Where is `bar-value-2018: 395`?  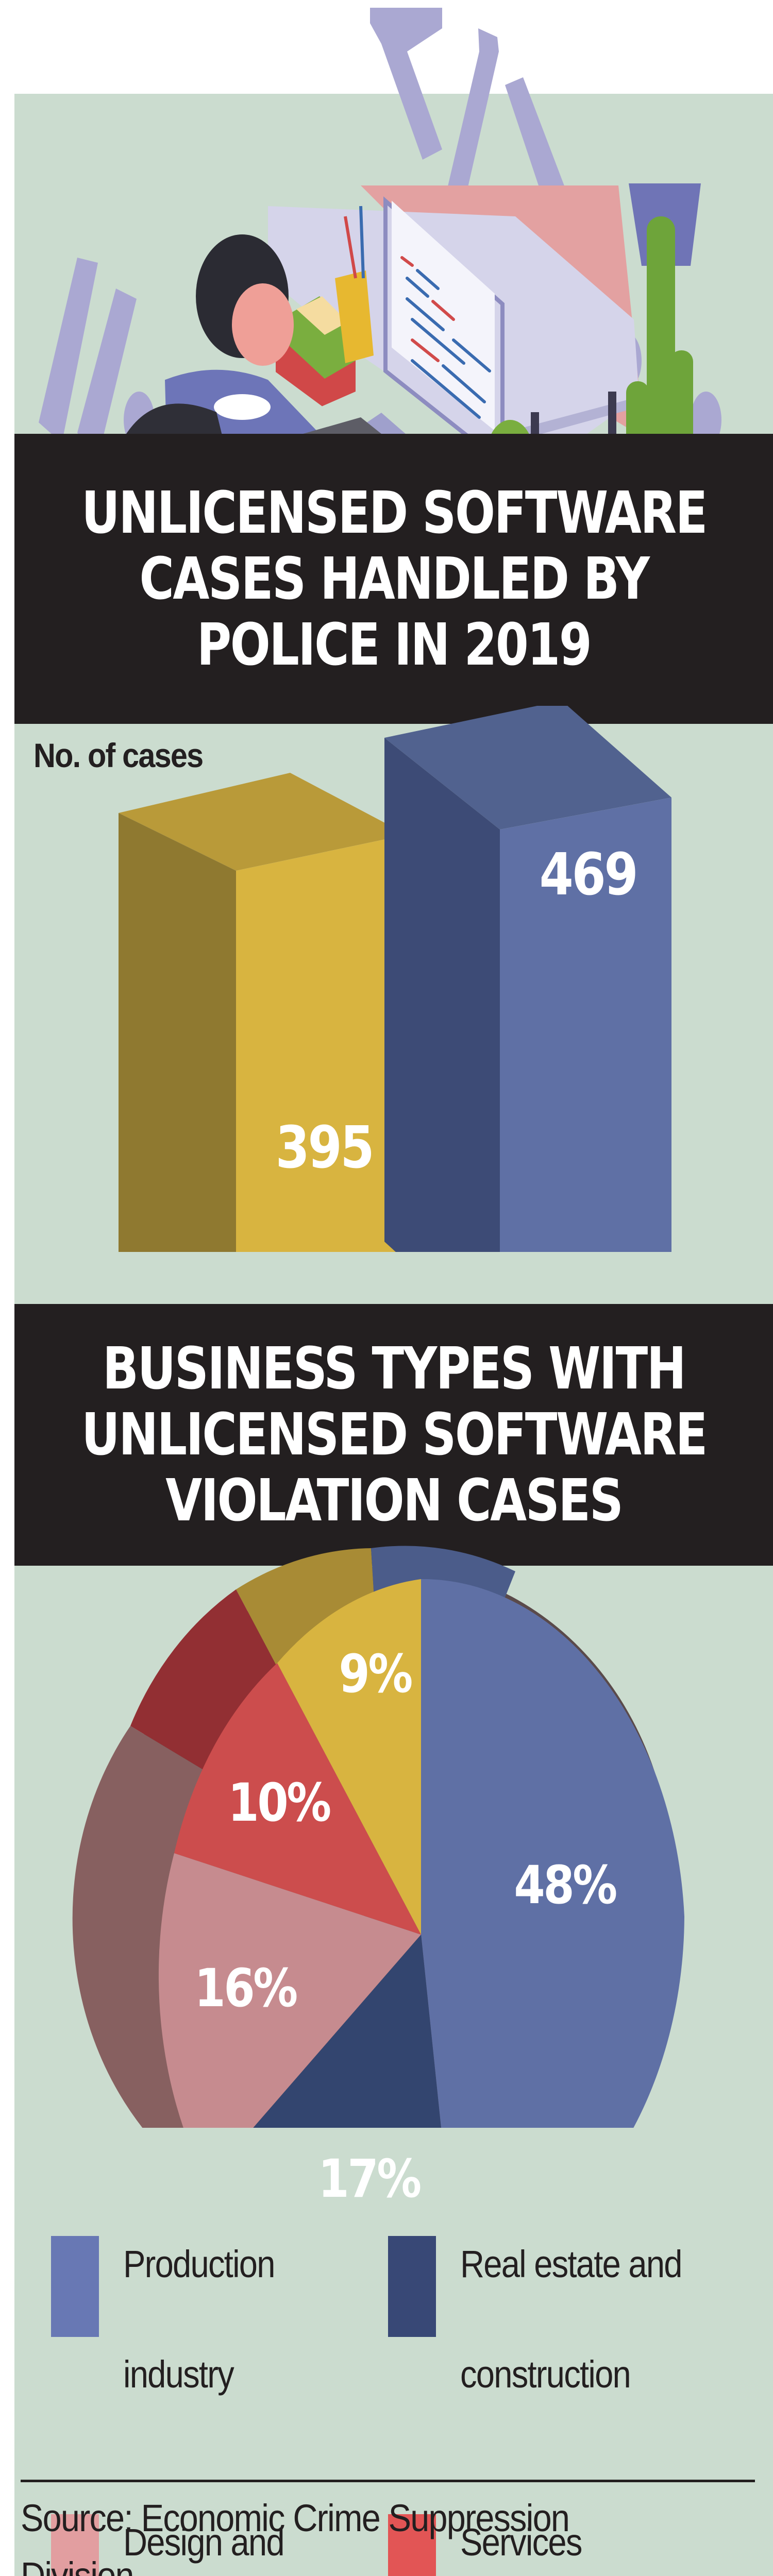
bar-value-2018: 395 is located at coordinates (325, 1147).